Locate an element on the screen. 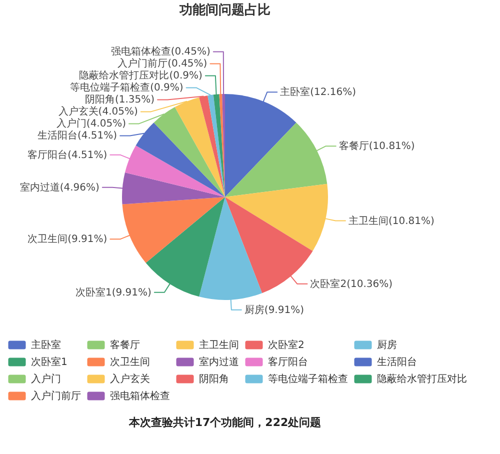 The image size is (500, 454). data-label: 生活阳台(4.51%) is located at coordinates (77, 136).